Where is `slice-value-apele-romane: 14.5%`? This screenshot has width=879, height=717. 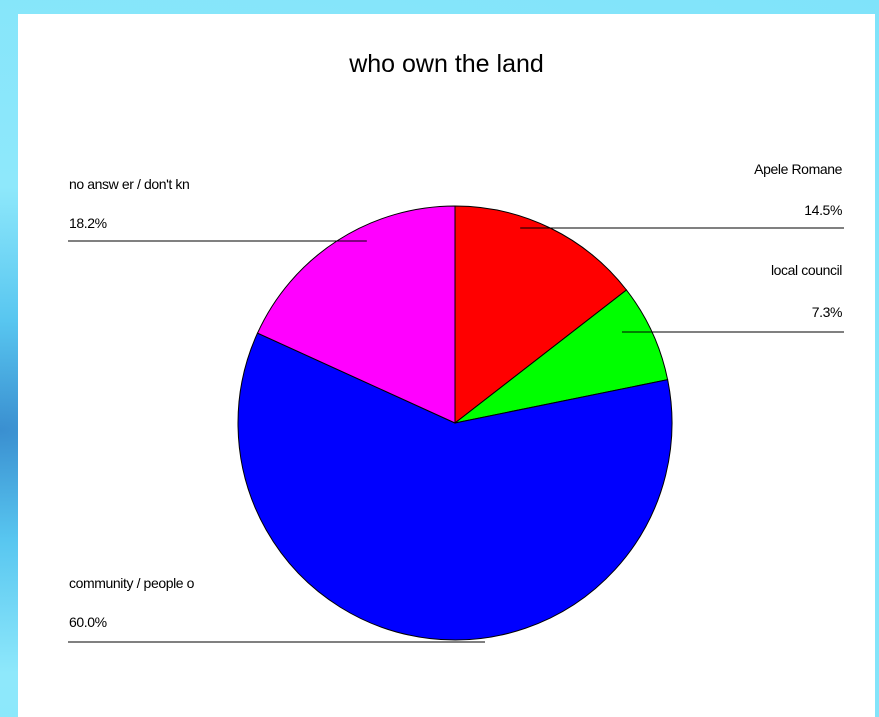 slice-value-apele-romane: 14.5% is located at coordinates (823, 210).